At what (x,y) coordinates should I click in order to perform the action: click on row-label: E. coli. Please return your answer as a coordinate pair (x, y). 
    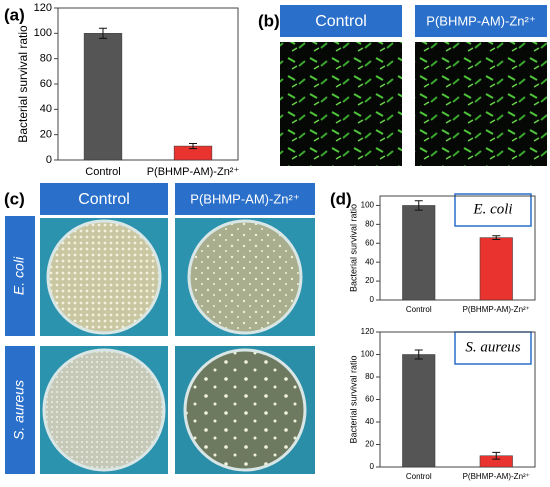
    Looking at the image, I should click on (19, 275).